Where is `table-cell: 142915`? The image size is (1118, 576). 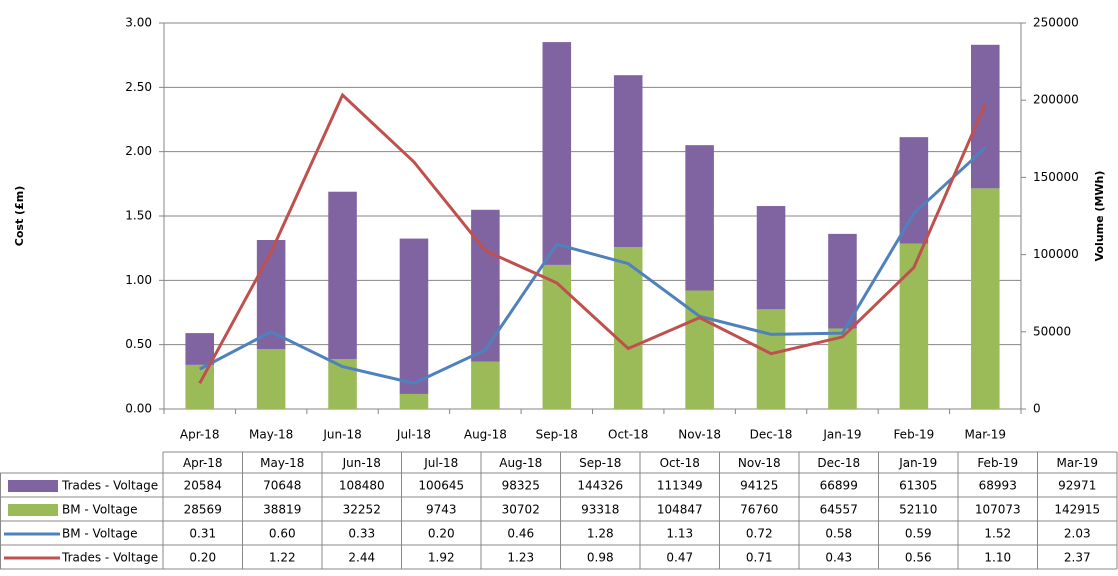
table-cell: 142915 is located at coordinates (1077, 510).